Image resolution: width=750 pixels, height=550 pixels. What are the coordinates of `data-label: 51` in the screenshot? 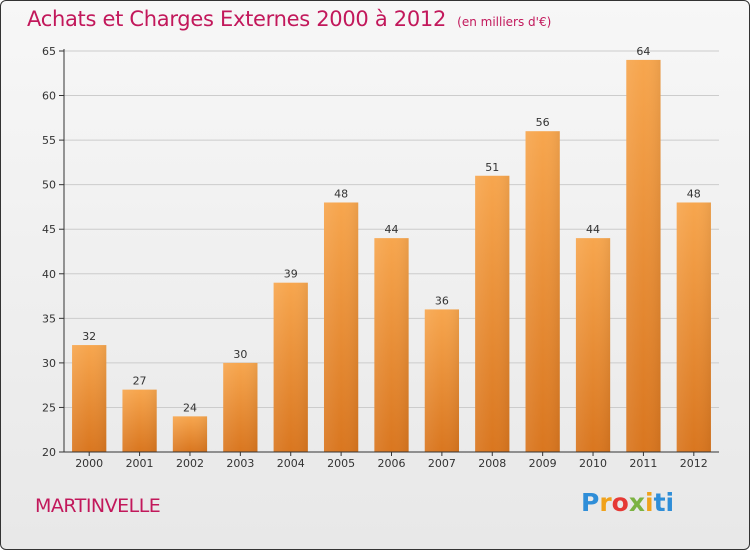 It's located at (492, 167).